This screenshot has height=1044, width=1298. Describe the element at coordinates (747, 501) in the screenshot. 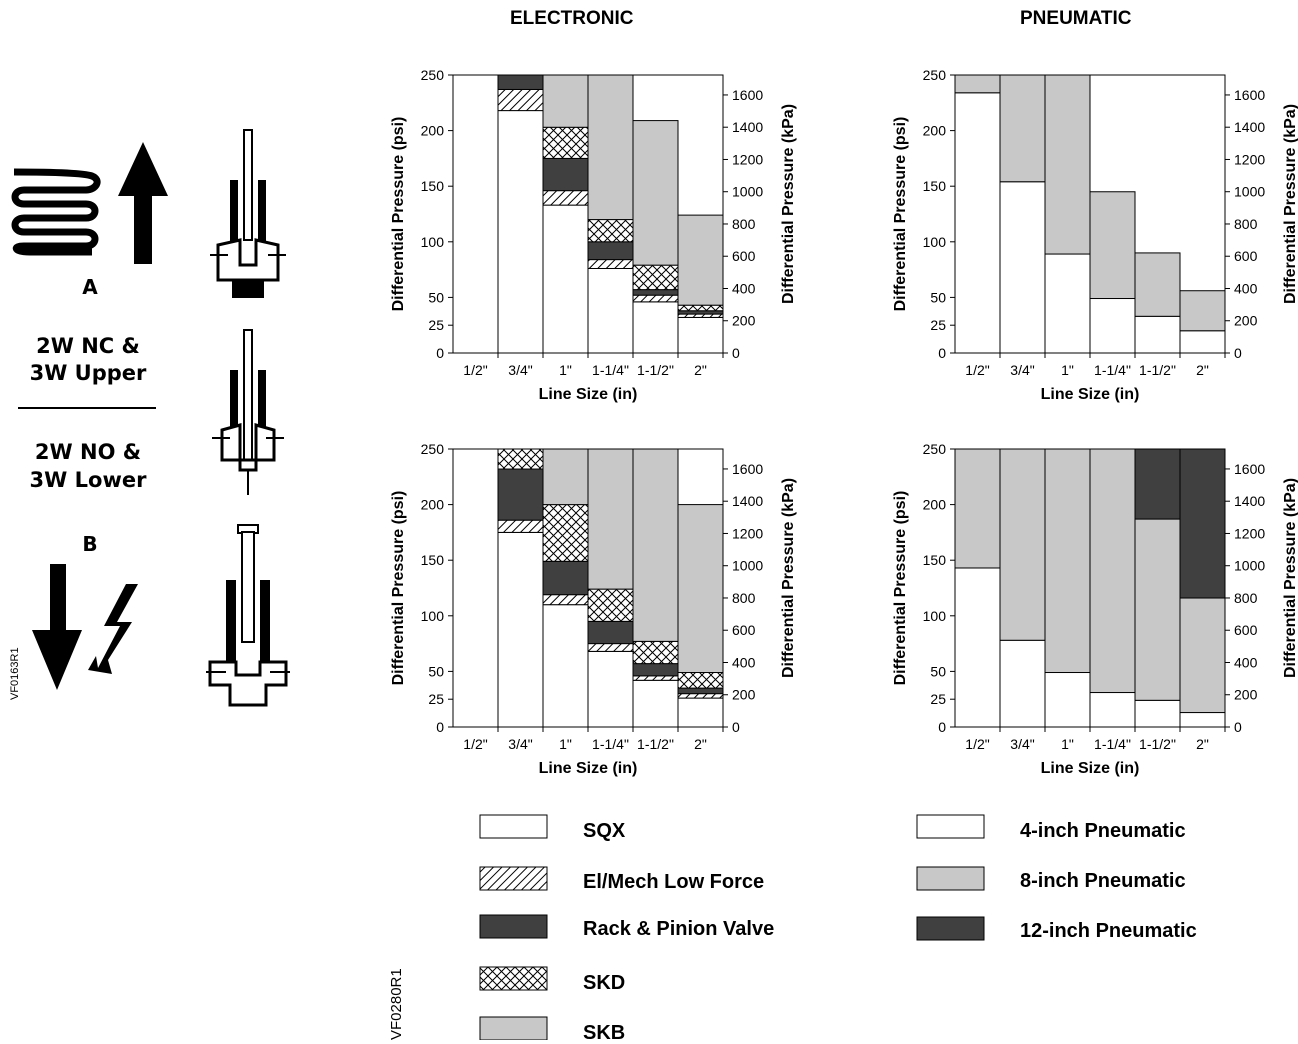

I see `chart3-y2tick-label-7: 1400` at that location.